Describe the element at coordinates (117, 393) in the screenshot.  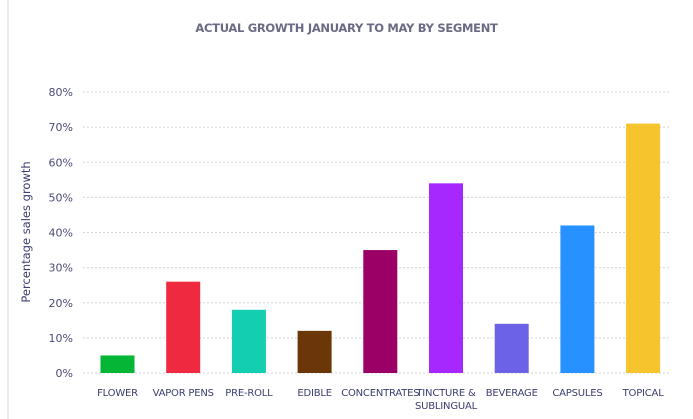
I see `x-tick-label: FLOWER` at that location.